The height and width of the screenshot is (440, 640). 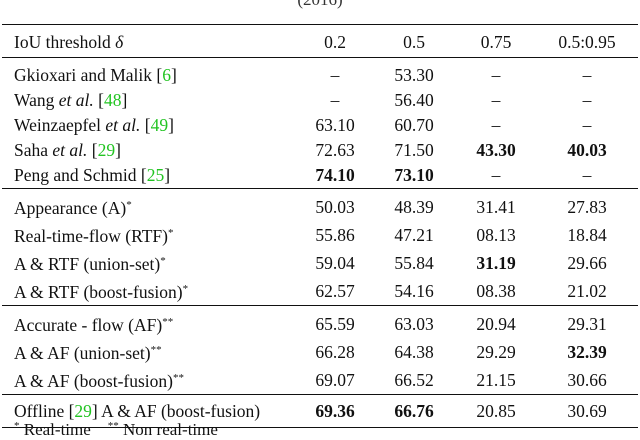 I want to click on score-cell: 54.16, so click(x=414, y=290).